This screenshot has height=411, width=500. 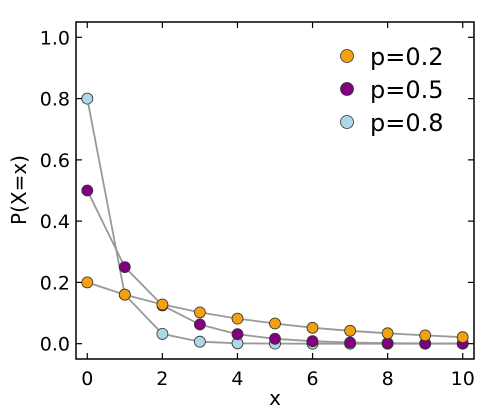 I want to click on y-tick-label: 1.0, so click(x=55, y=38).